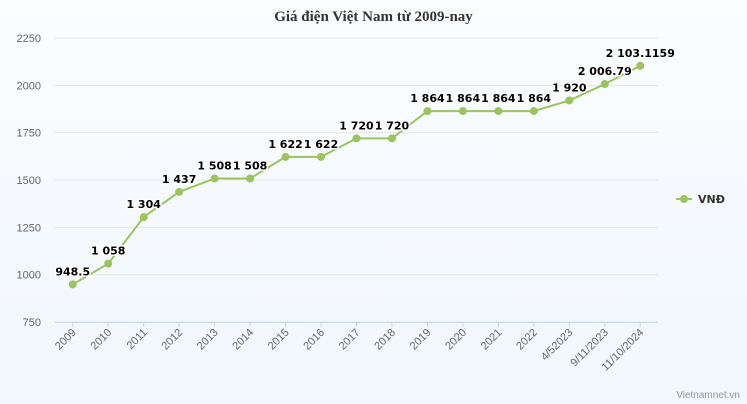 Image resolution: width=747 pixels, height=404 pixels. I want to click on legend-marker-icon, so click(684, 199).